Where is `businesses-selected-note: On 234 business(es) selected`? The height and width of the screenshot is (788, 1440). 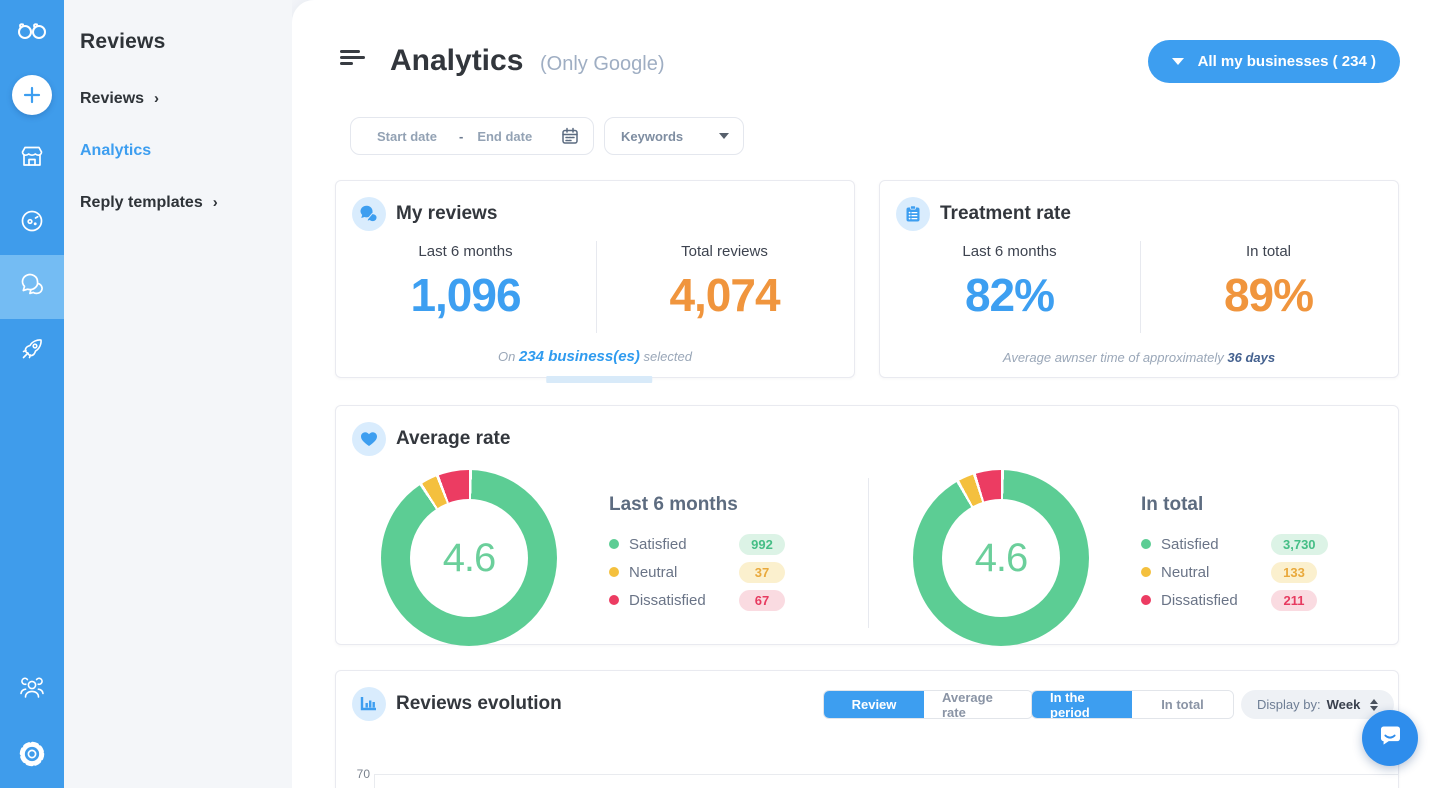
businesses-selected-note: On 234 business(es) selected is located at coordinates (595, 356).